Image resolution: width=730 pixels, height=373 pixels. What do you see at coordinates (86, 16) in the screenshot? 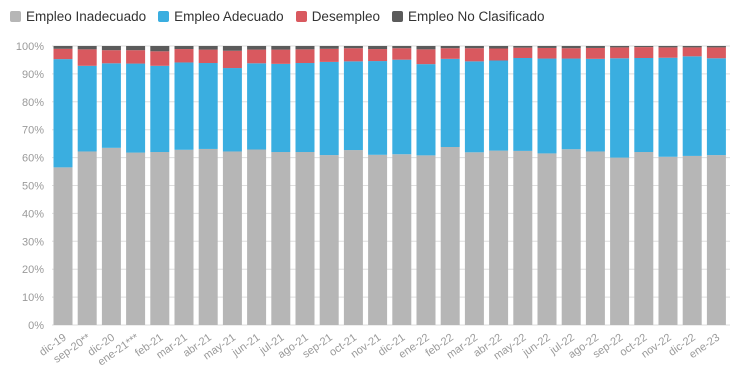
I see `legend-label: Empleo Inadecuado` at bounding box center [86, 16].